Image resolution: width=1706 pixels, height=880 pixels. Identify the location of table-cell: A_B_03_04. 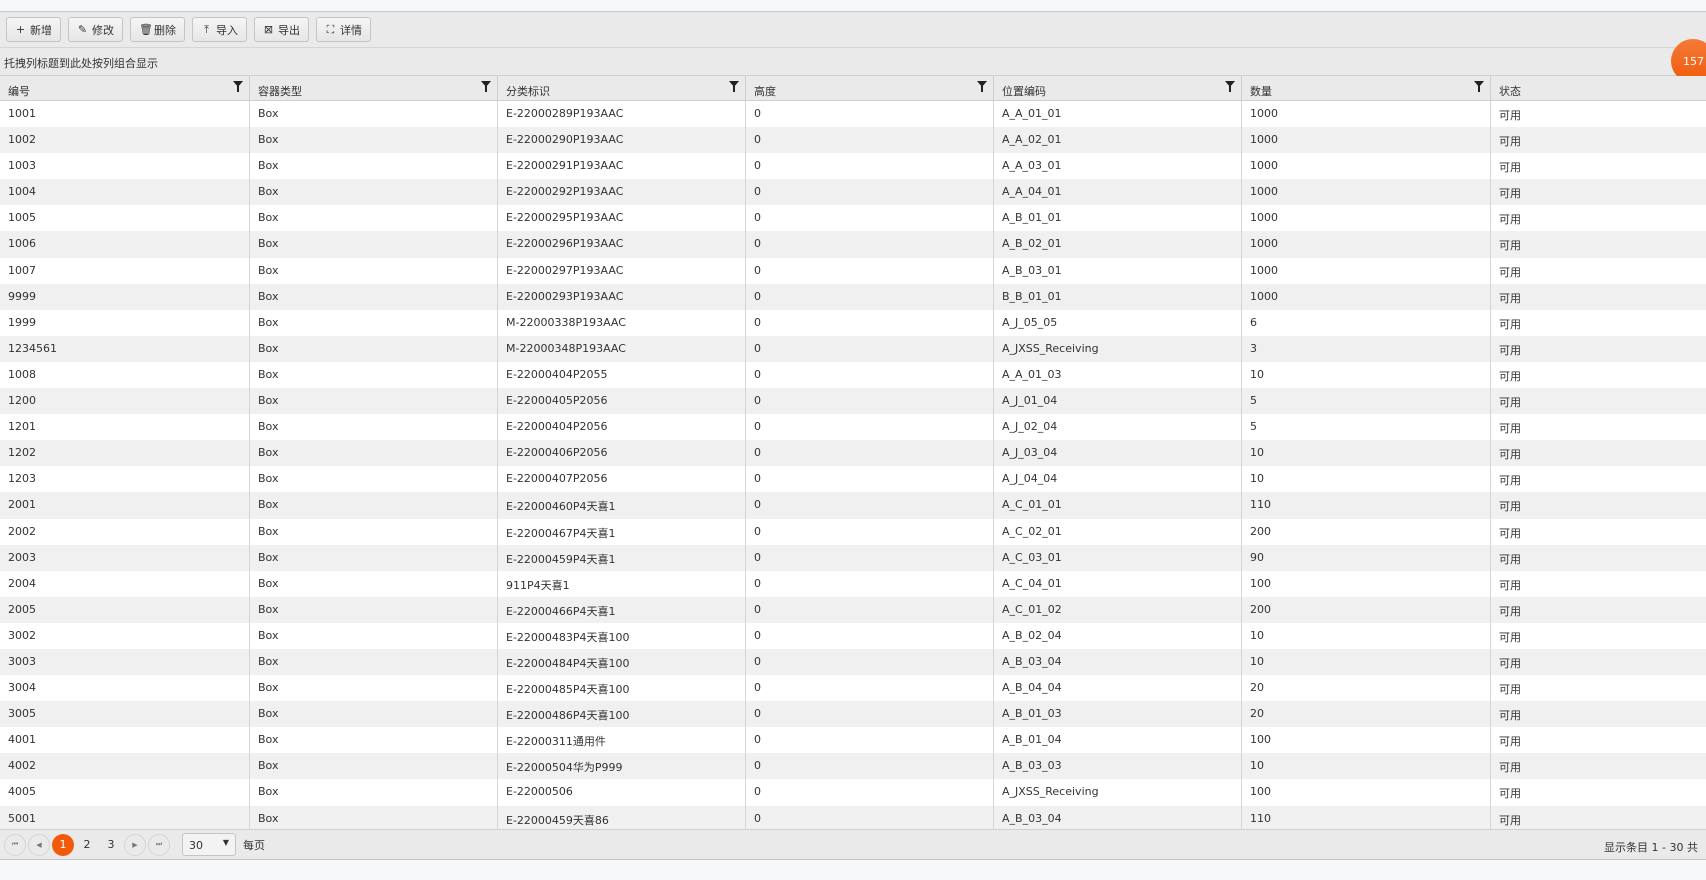
(1118, 818).